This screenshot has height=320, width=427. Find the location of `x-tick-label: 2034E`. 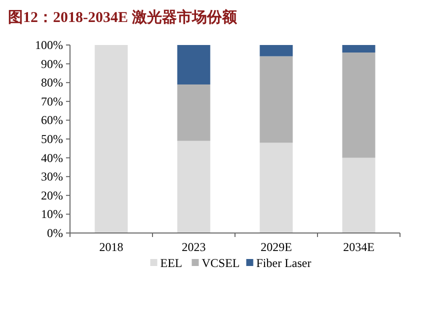

x-tick-label: 2034E is located at coordinates (358, 247).